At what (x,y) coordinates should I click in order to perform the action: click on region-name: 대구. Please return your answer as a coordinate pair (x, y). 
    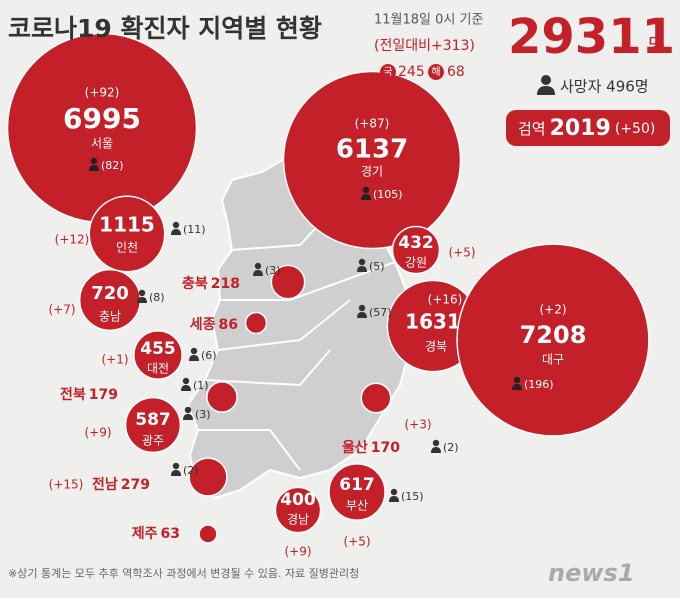
    Looking at the image, I should click on (553, 360).